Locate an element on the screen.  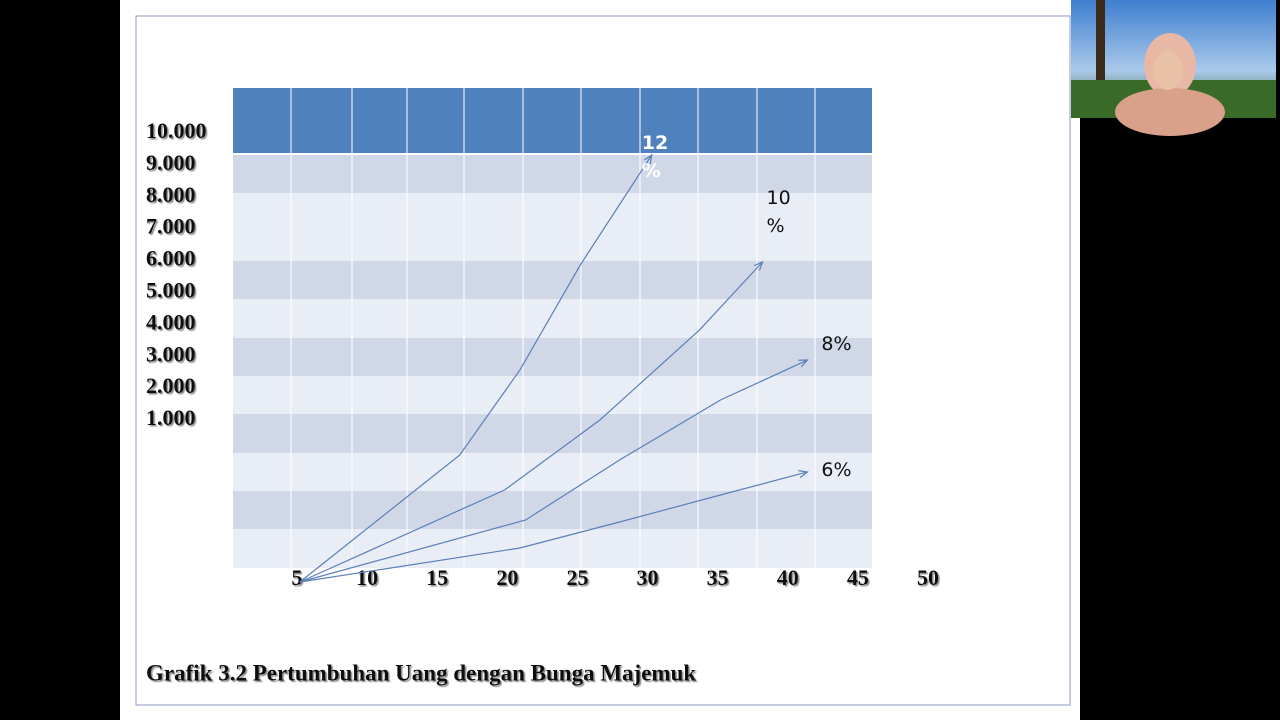
x-tick-label: 30 is located at coordinates (648, 577).